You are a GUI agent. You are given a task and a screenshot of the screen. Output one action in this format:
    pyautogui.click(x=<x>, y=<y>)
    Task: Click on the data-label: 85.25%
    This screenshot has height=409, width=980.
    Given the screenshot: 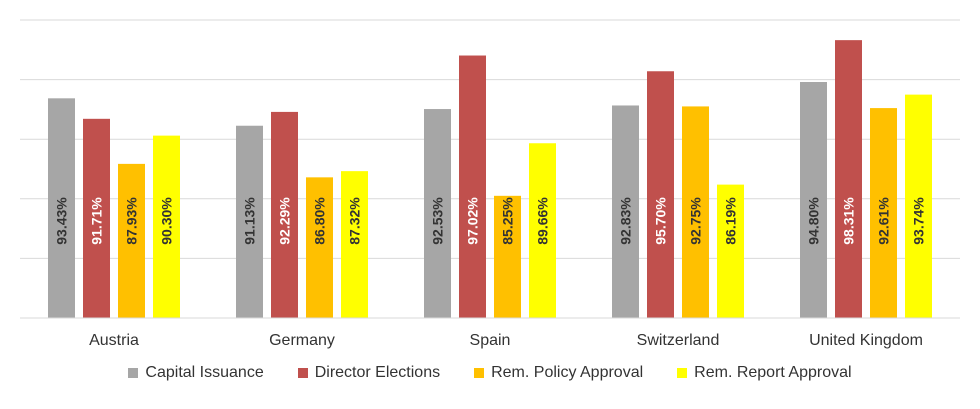 What is the action you would take?
    pyautogui.click(x=508, y=221)
    